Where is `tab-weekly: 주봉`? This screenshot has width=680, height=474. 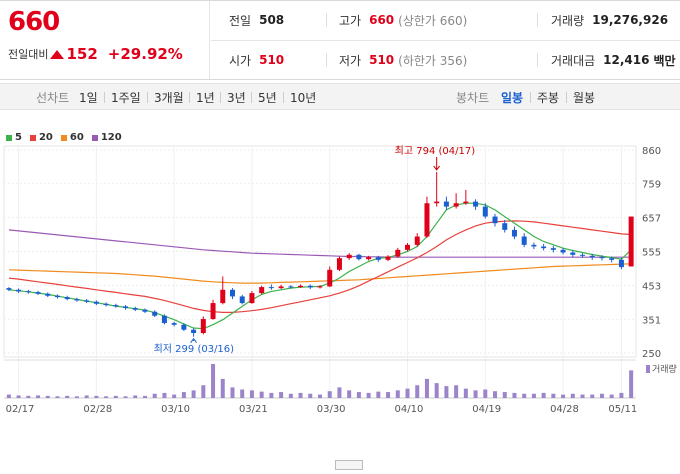 tab-weekly: 주봉 is located at coordinates (548, 98).